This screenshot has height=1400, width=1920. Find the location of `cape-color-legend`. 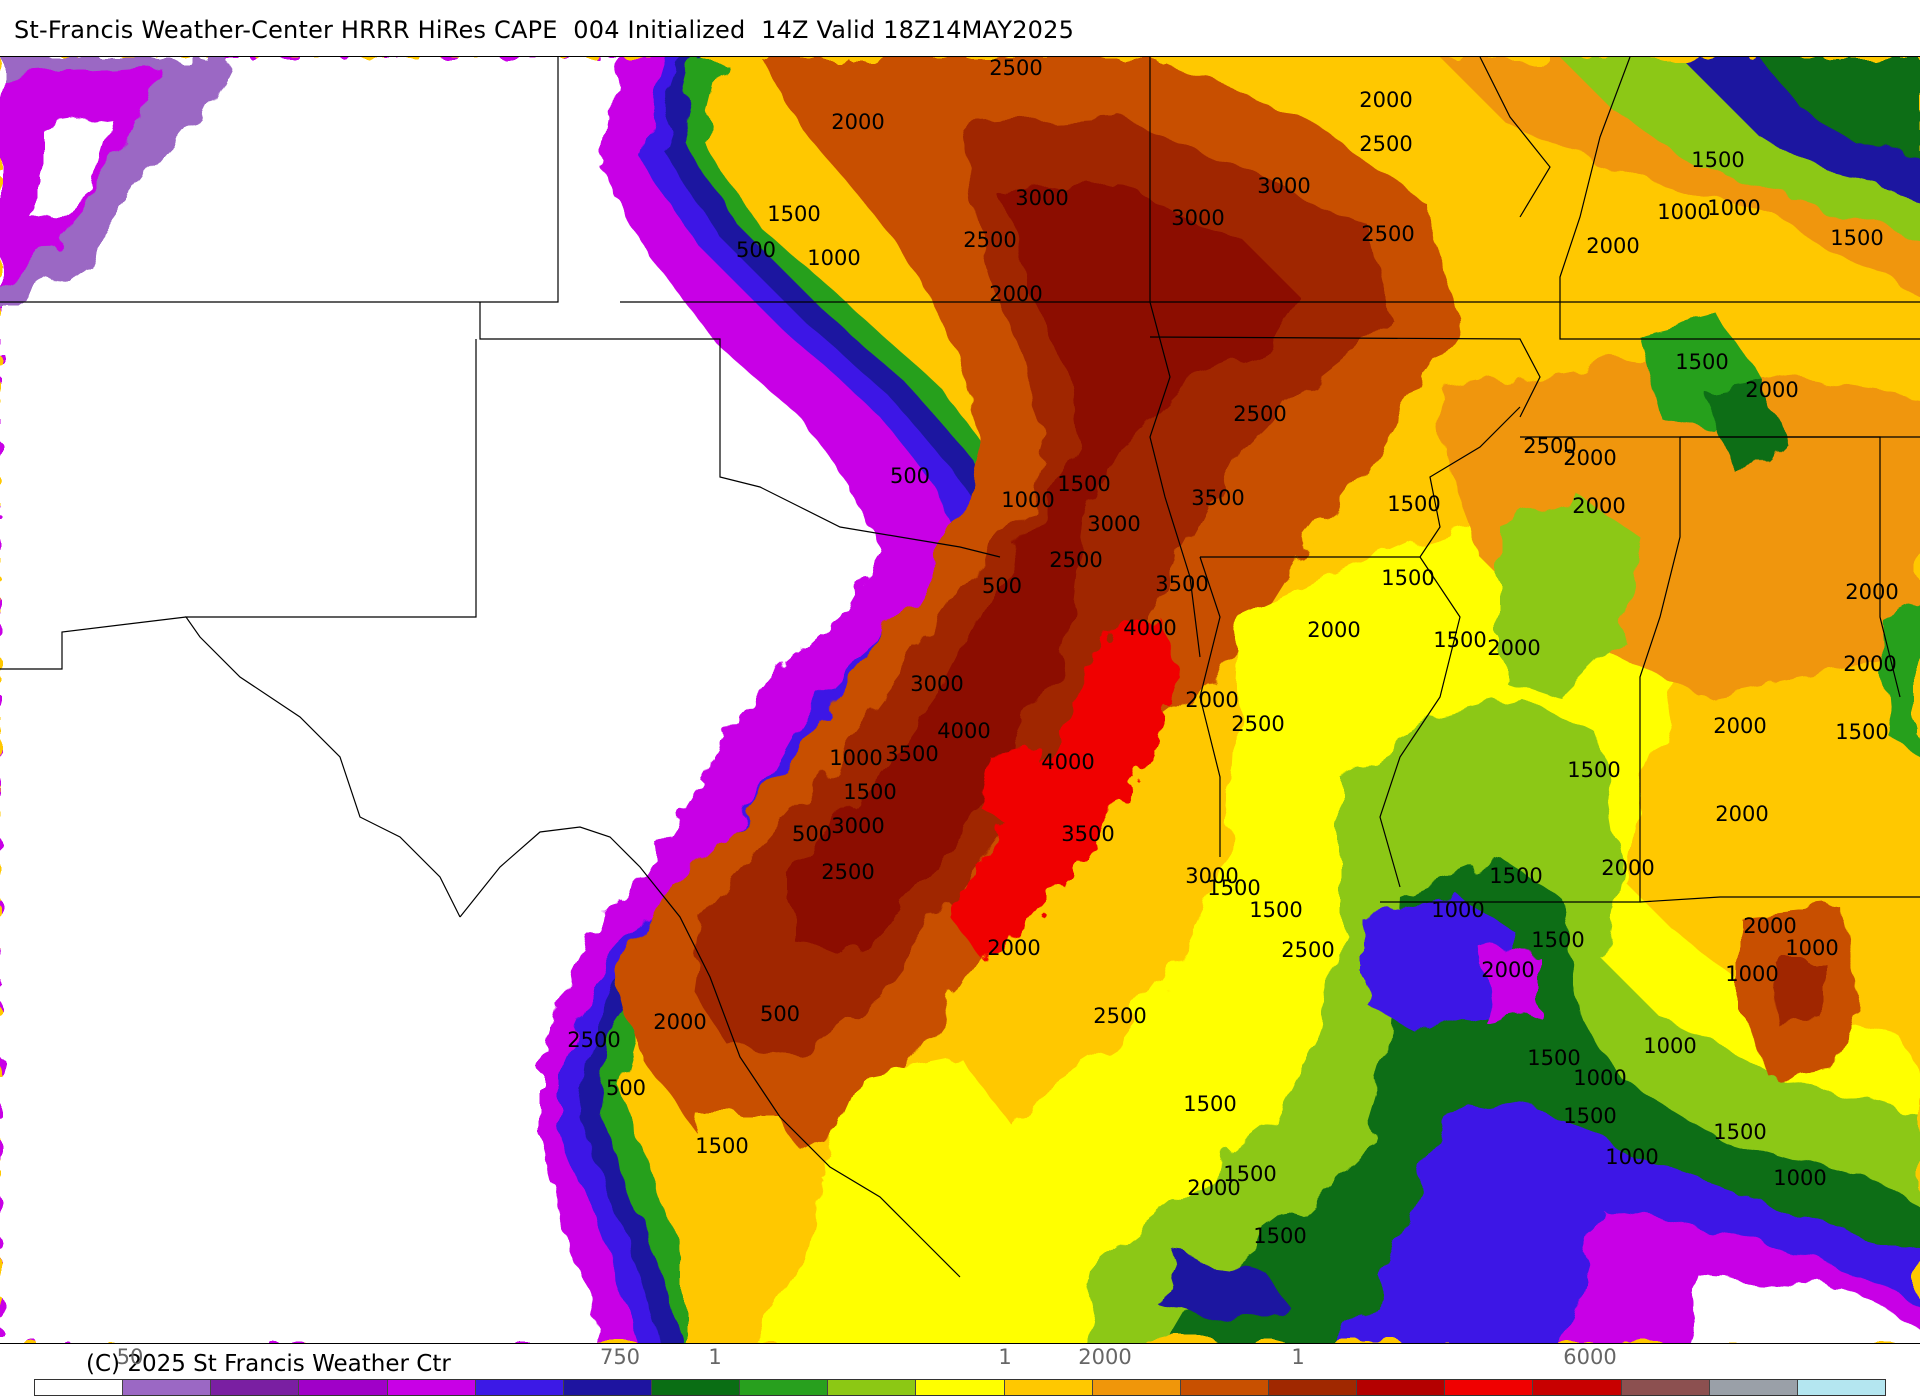

cape-color-legend is located at coordinates (960, 1387).